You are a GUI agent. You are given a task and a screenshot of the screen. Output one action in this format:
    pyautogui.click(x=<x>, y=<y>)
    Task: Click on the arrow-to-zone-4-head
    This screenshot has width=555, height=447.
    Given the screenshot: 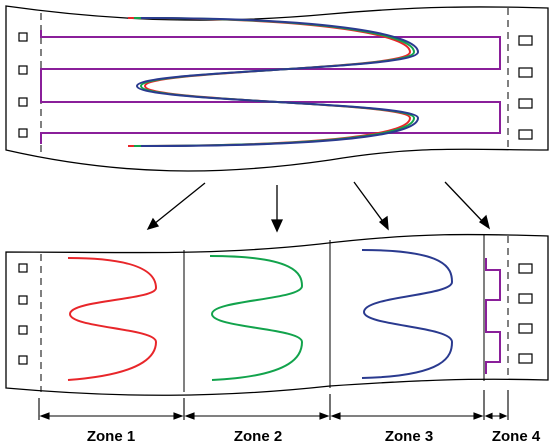 What is the action you would take?
    pyautogui.click(x=484, y=222)
    